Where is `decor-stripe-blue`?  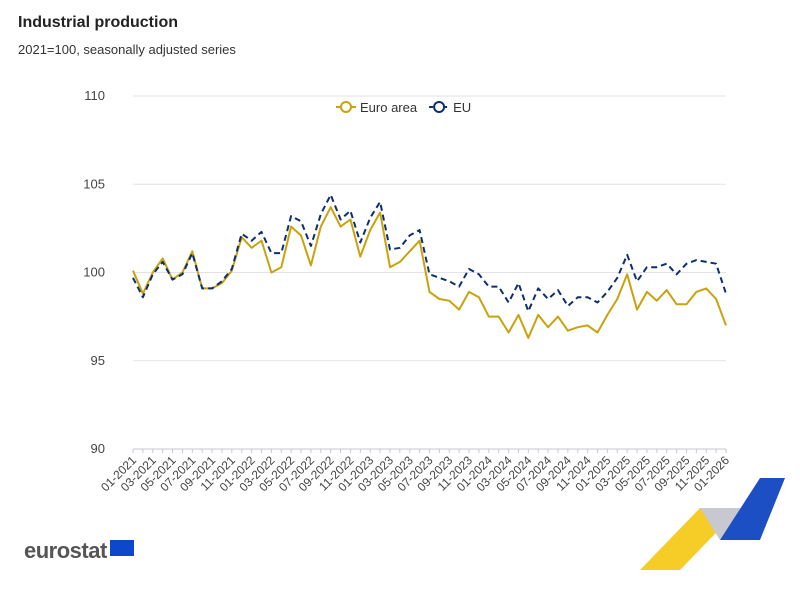 decor-stripe-blue is located at coordinates (752, 509).